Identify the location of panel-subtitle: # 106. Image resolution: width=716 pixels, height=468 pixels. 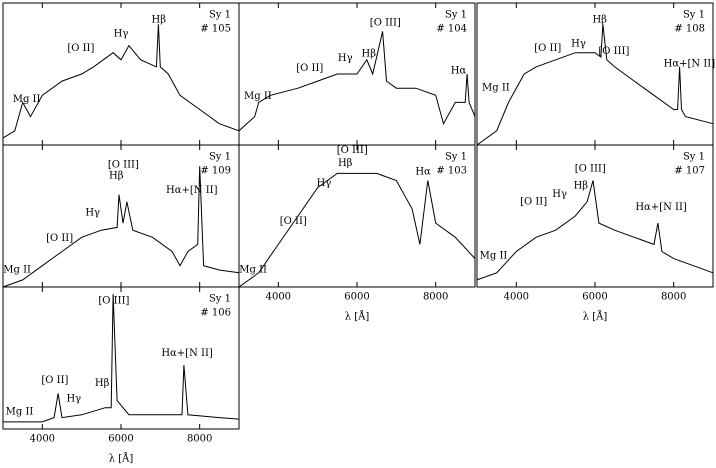
(215, 313).